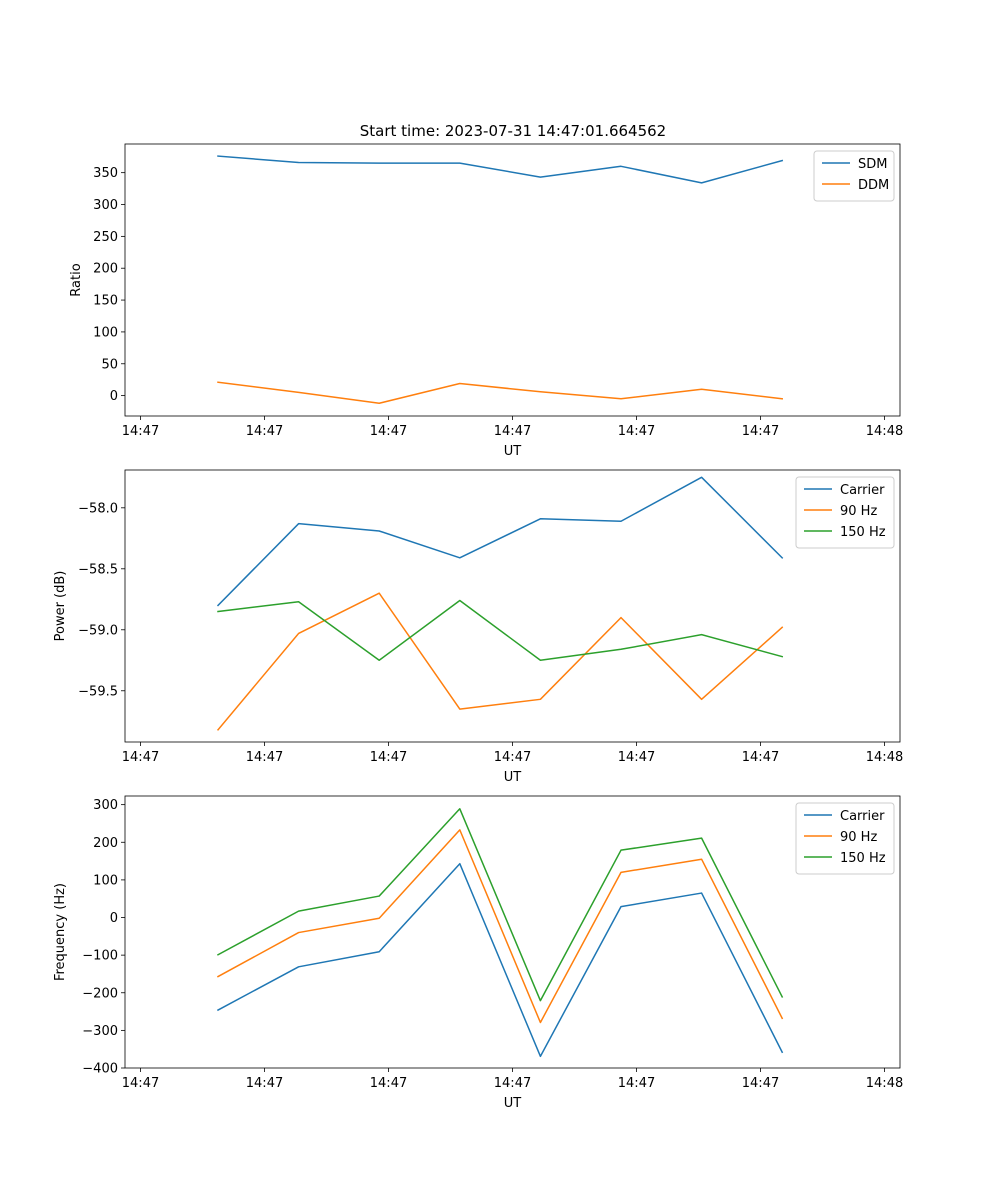 The width and height of the screenshot is (1000, 1200). I want to click on figure-title: Start time: 2023-07-31 14:47:01.664562, so click(513, 131).